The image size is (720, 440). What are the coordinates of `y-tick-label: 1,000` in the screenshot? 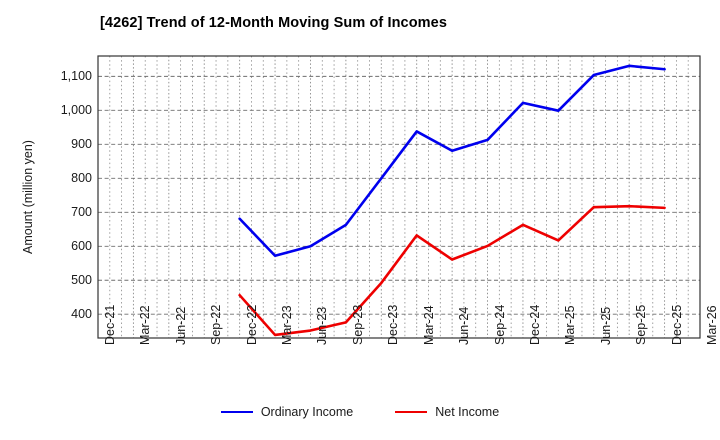 It's located at (76, 110).